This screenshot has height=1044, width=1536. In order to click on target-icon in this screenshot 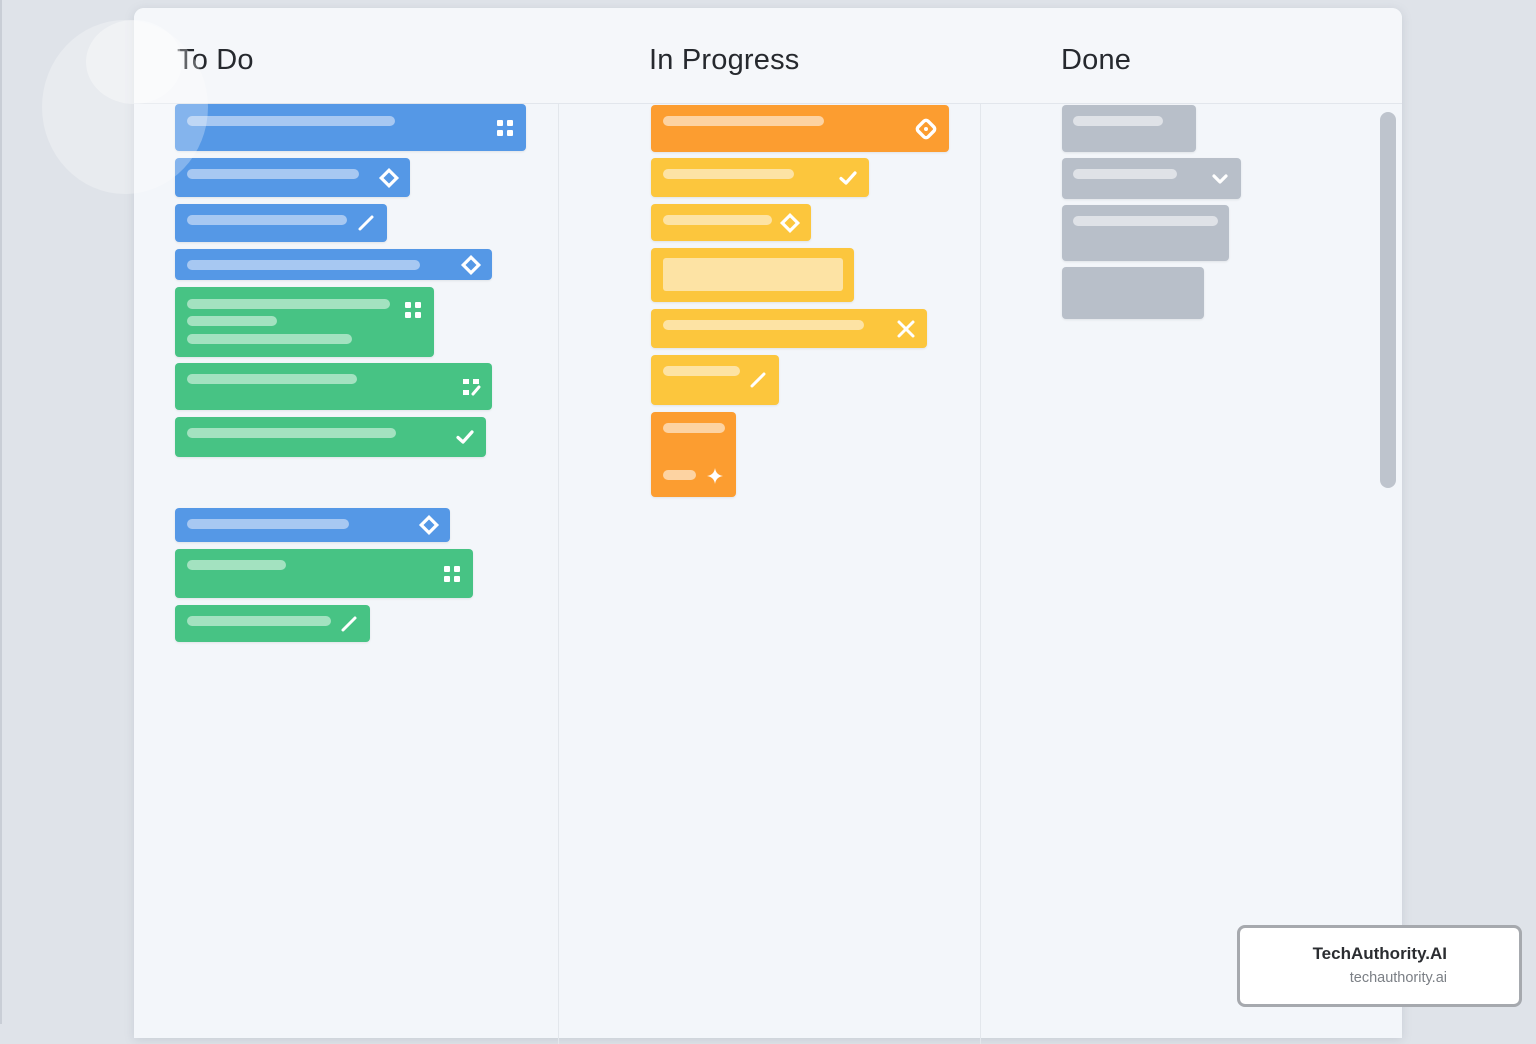, I will do `click(926, 129)`.